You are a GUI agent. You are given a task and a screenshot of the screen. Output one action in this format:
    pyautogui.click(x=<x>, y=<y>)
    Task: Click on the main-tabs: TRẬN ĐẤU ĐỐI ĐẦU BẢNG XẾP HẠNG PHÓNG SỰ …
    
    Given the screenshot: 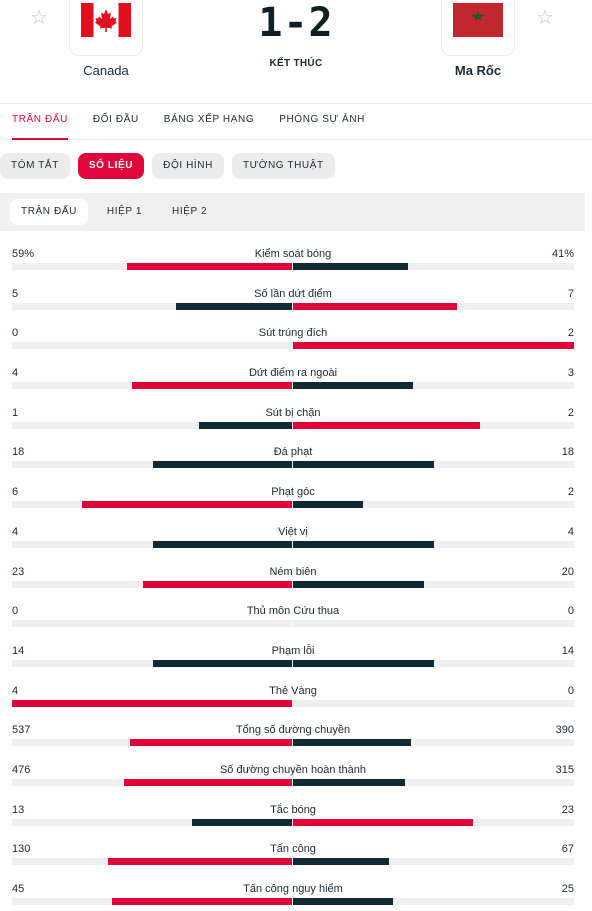 What is the action you would take?
    pyautogui.click(x=296, y=122)
    